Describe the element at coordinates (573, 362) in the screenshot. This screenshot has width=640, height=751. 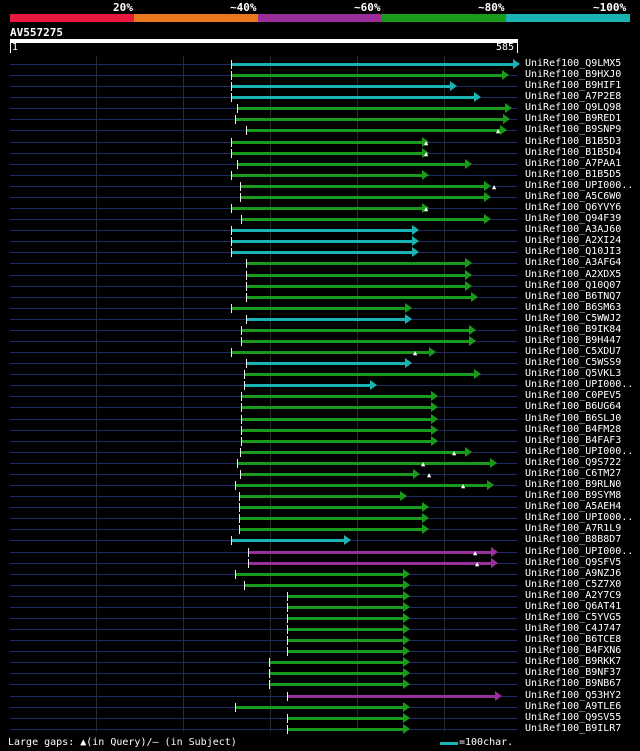
I see `hit-label: UniRef100_C5WSS9` at that location.